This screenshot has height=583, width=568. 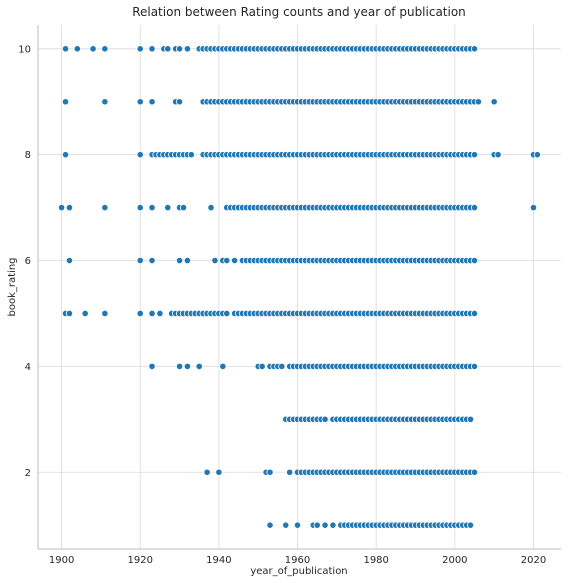 I want to click on y-tick-label: 10, so click(x=24, y=49).